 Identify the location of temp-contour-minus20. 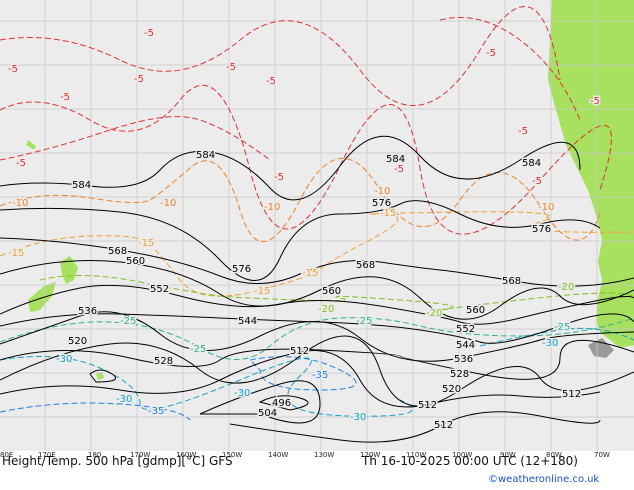
(336, 293).